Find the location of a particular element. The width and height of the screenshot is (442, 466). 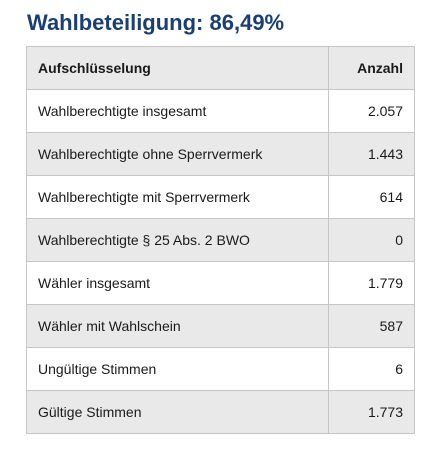

table-row: Wähler insgesamt 1.779 is located at coordinates (220, 283).